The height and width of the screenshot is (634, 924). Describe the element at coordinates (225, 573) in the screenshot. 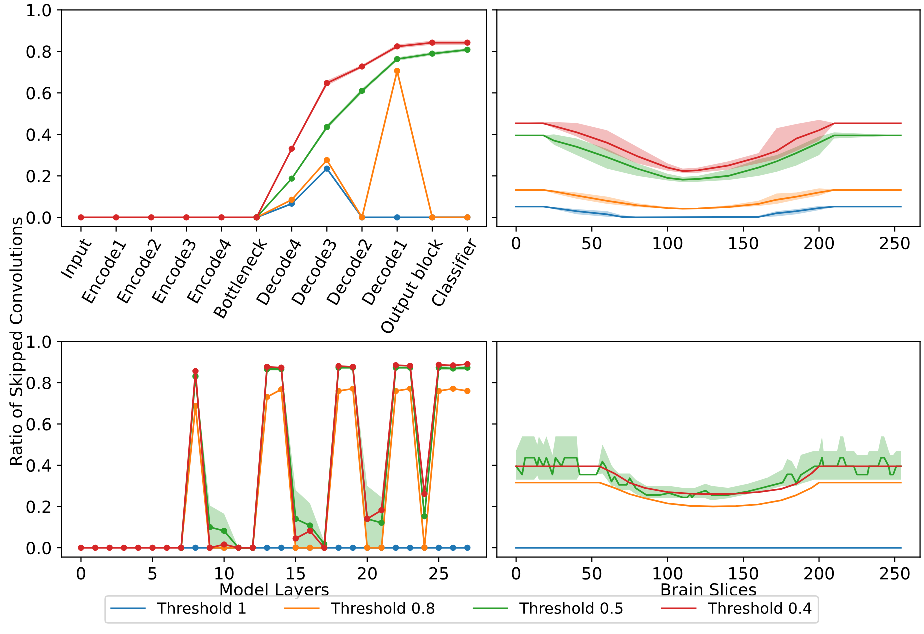

I see `x-tick-label: 10` at that location.